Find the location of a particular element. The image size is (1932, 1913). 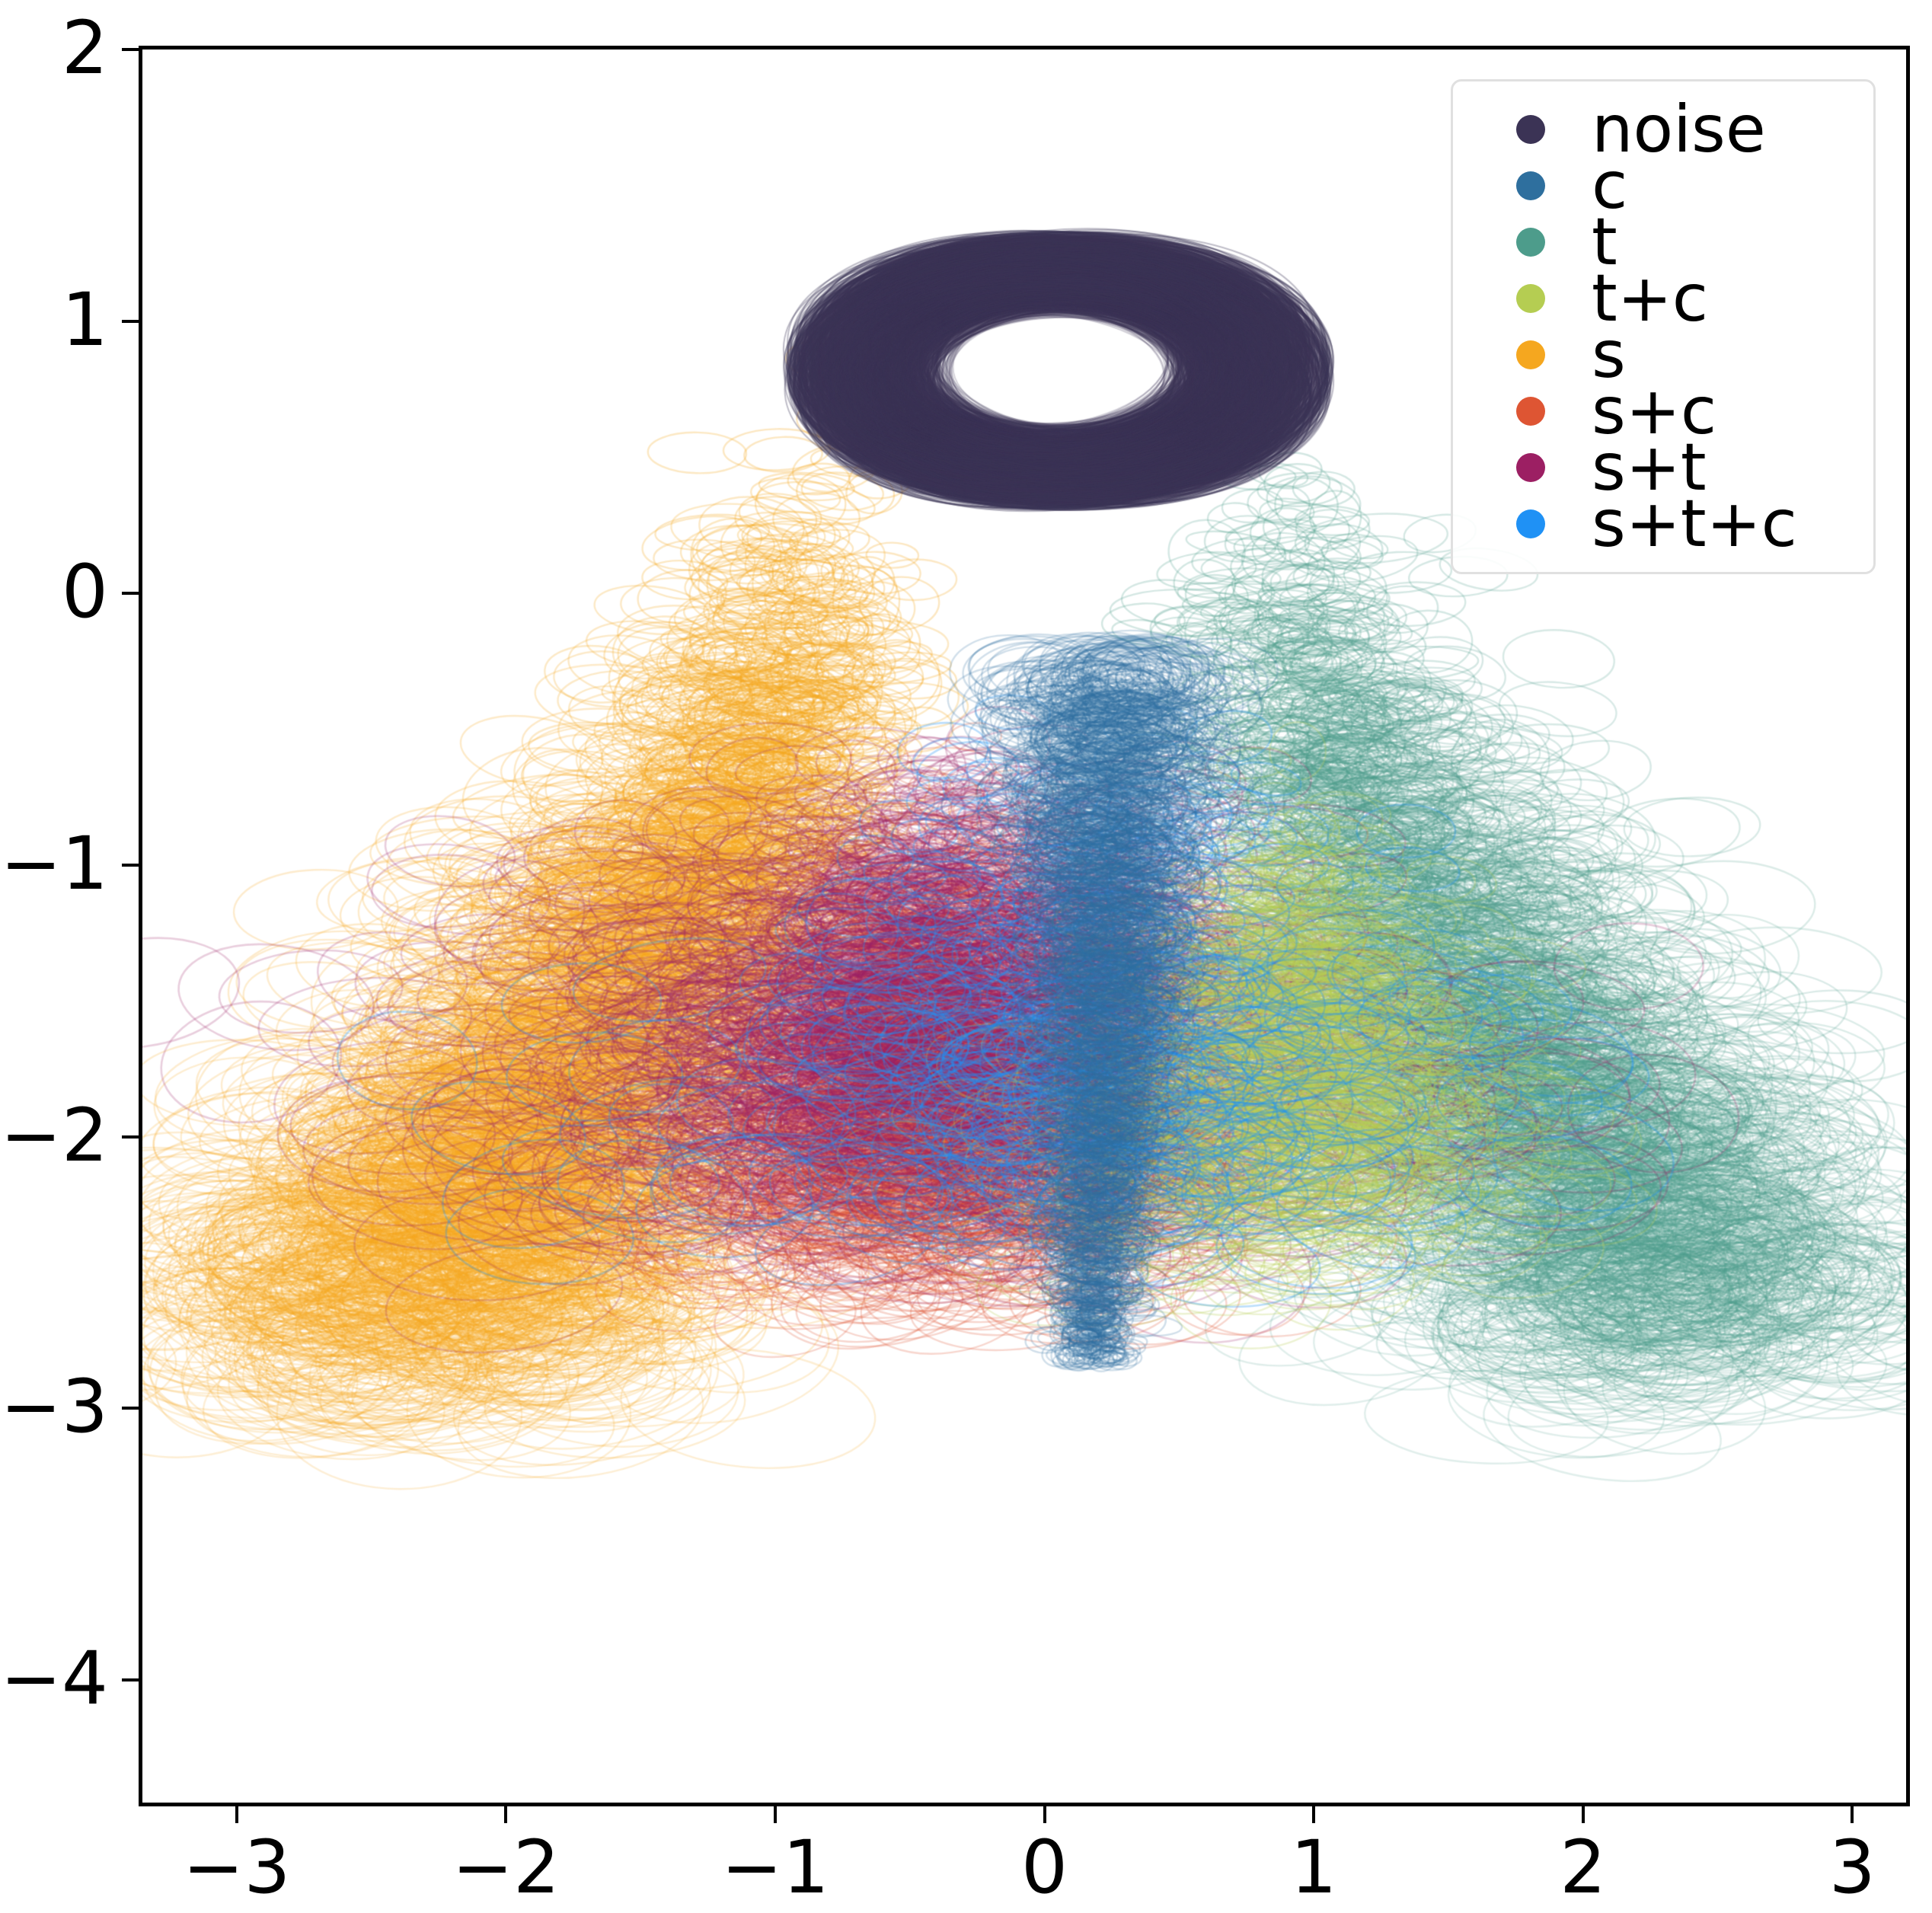

legend-entry-label: noise is located at coordinates (1679, 129).